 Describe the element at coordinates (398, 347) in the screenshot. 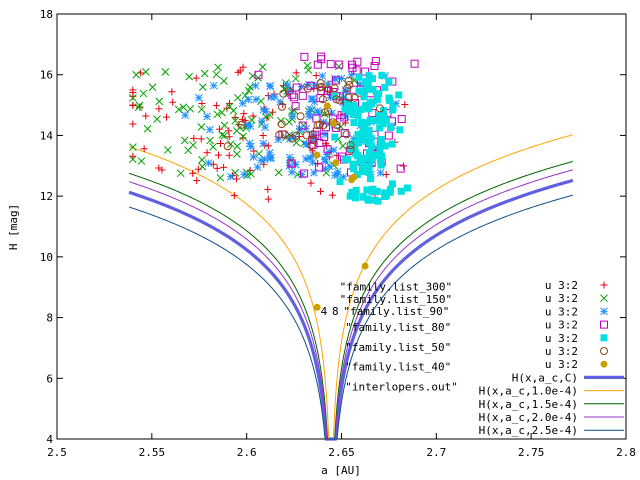

I see `annotation-label: "family.list_50"` at that location.